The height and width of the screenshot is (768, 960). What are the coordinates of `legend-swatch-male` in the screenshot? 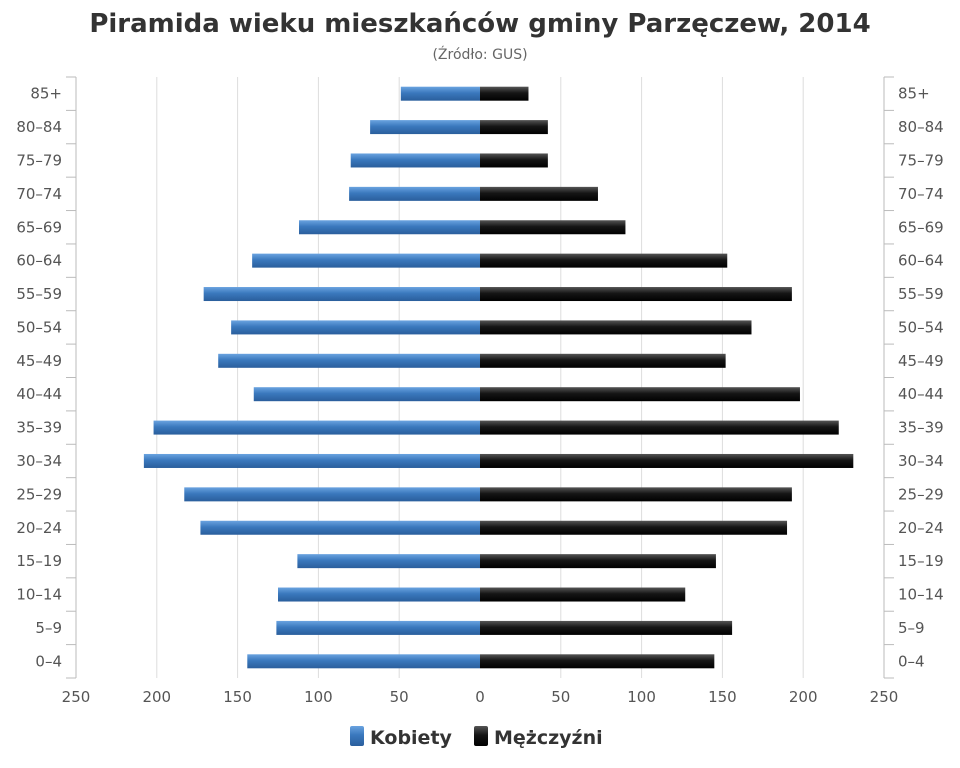 It's located at (481, 736).